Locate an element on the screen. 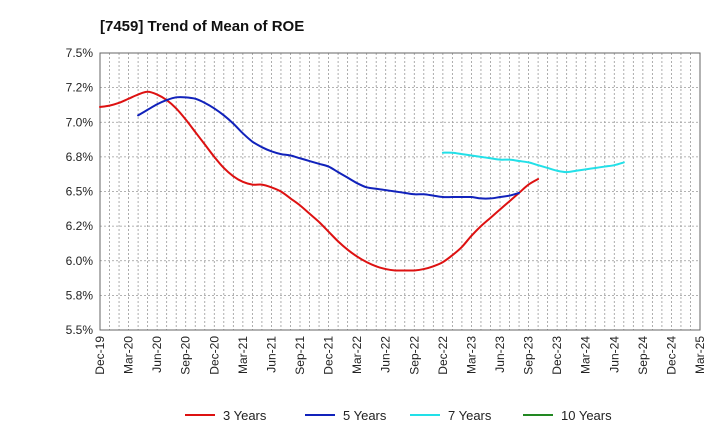 The width and height of the screenshot is (720, 440). x-tick-label: Dec-19 is located at coordinates (100, 355).